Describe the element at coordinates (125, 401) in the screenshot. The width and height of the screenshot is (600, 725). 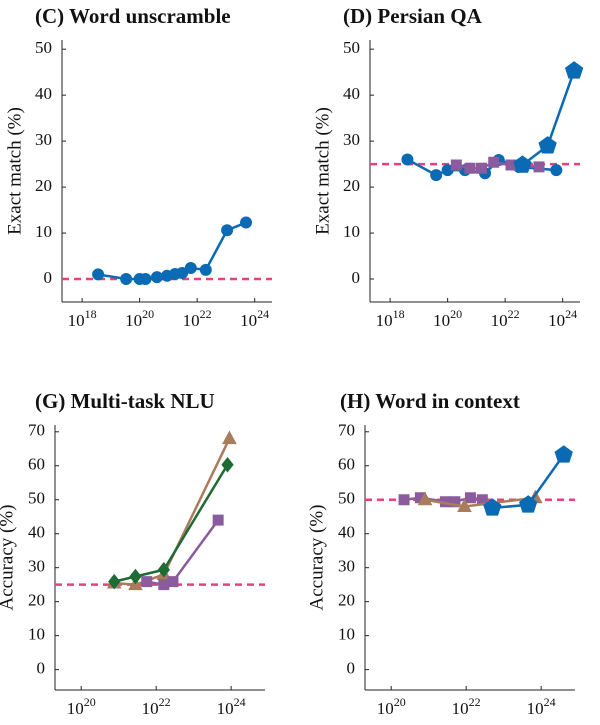
I see `panel-title: (G) Multi-task NLU` at that location.